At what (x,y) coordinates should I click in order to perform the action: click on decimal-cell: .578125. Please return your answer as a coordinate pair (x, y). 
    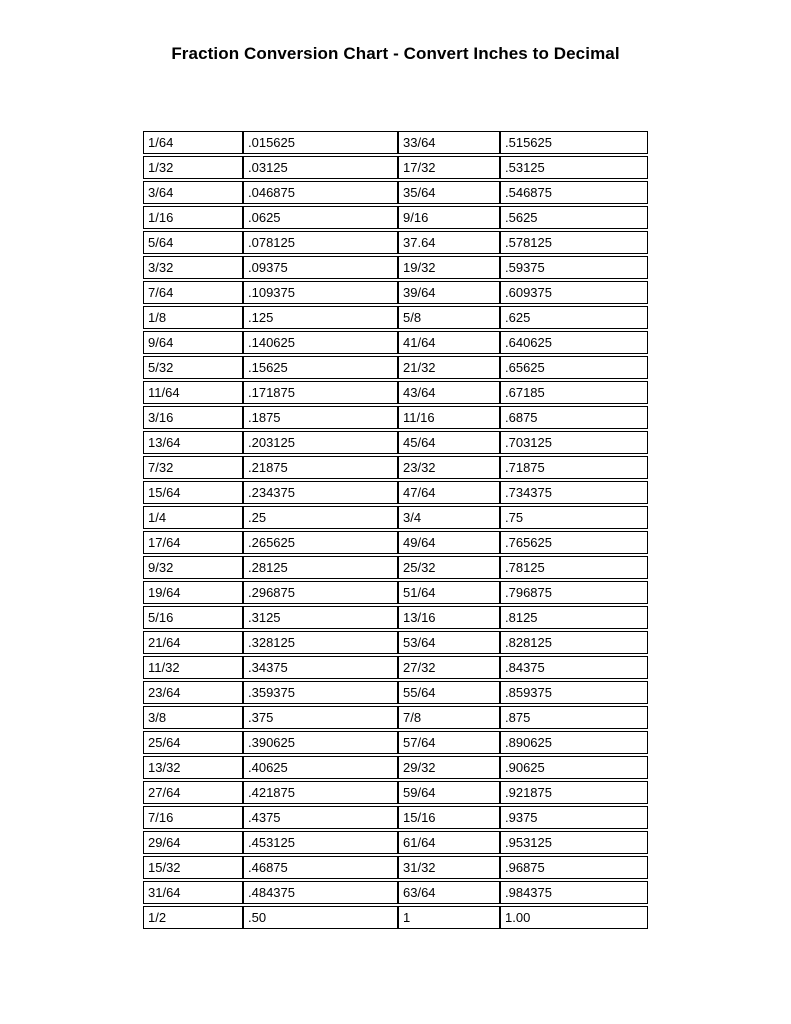
    Looking at the image, I should click on (574, 242).